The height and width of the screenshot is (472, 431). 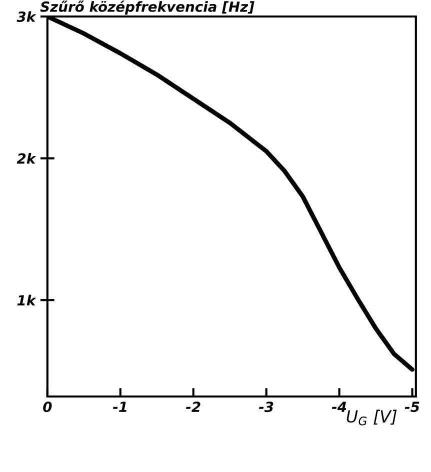 What do you see at coordinates (339, 407) in the screenshot?
I see `x-tick-label: -4` at bounding box center [339, 407].